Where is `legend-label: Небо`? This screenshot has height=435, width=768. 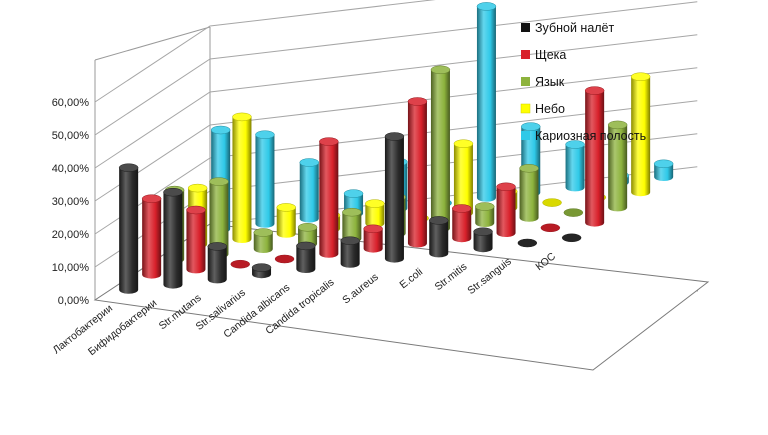
legend-label: Небо is located at coordinates (550, 109).